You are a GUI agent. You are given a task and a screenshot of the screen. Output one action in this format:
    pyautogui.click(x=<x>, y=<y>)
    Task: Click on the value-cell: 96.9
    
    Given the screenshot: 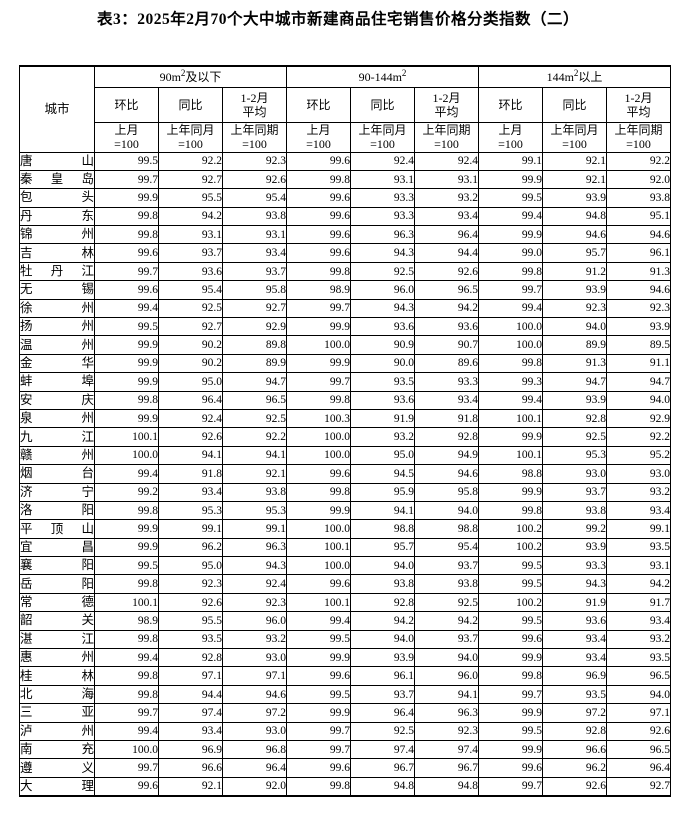 What is the action you would take?
    pyautogui.click(x=574, y=676)
    